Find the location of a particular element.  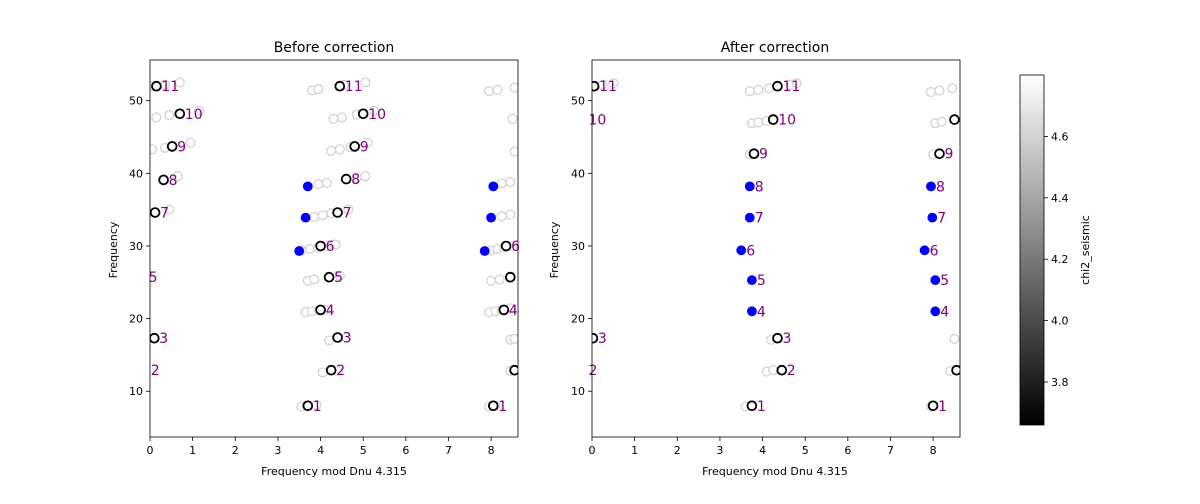

colorbar-tick-label: 3.8 is located at coordinates (1060, 382).